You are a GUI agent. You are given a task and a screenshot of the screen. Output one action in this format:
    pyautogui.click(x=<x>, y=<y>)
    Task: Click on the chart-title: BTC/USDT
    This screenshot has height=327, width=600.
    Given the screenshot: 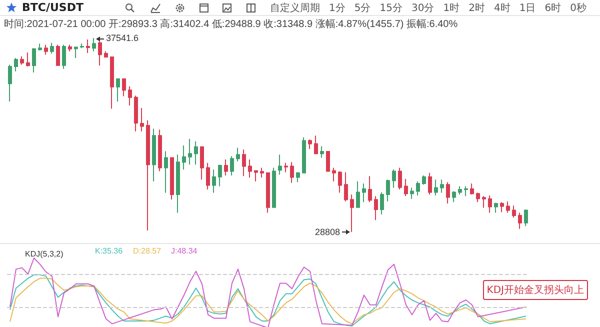 What is the action you would take?
    pyautogui.click(x=53, y=7)
    